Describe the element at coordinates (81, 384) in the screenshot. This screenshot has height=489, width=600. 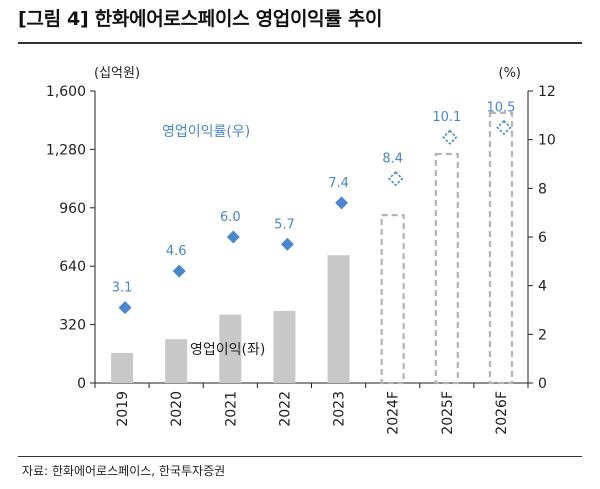
I see `left-tick-label: 0` at that location.